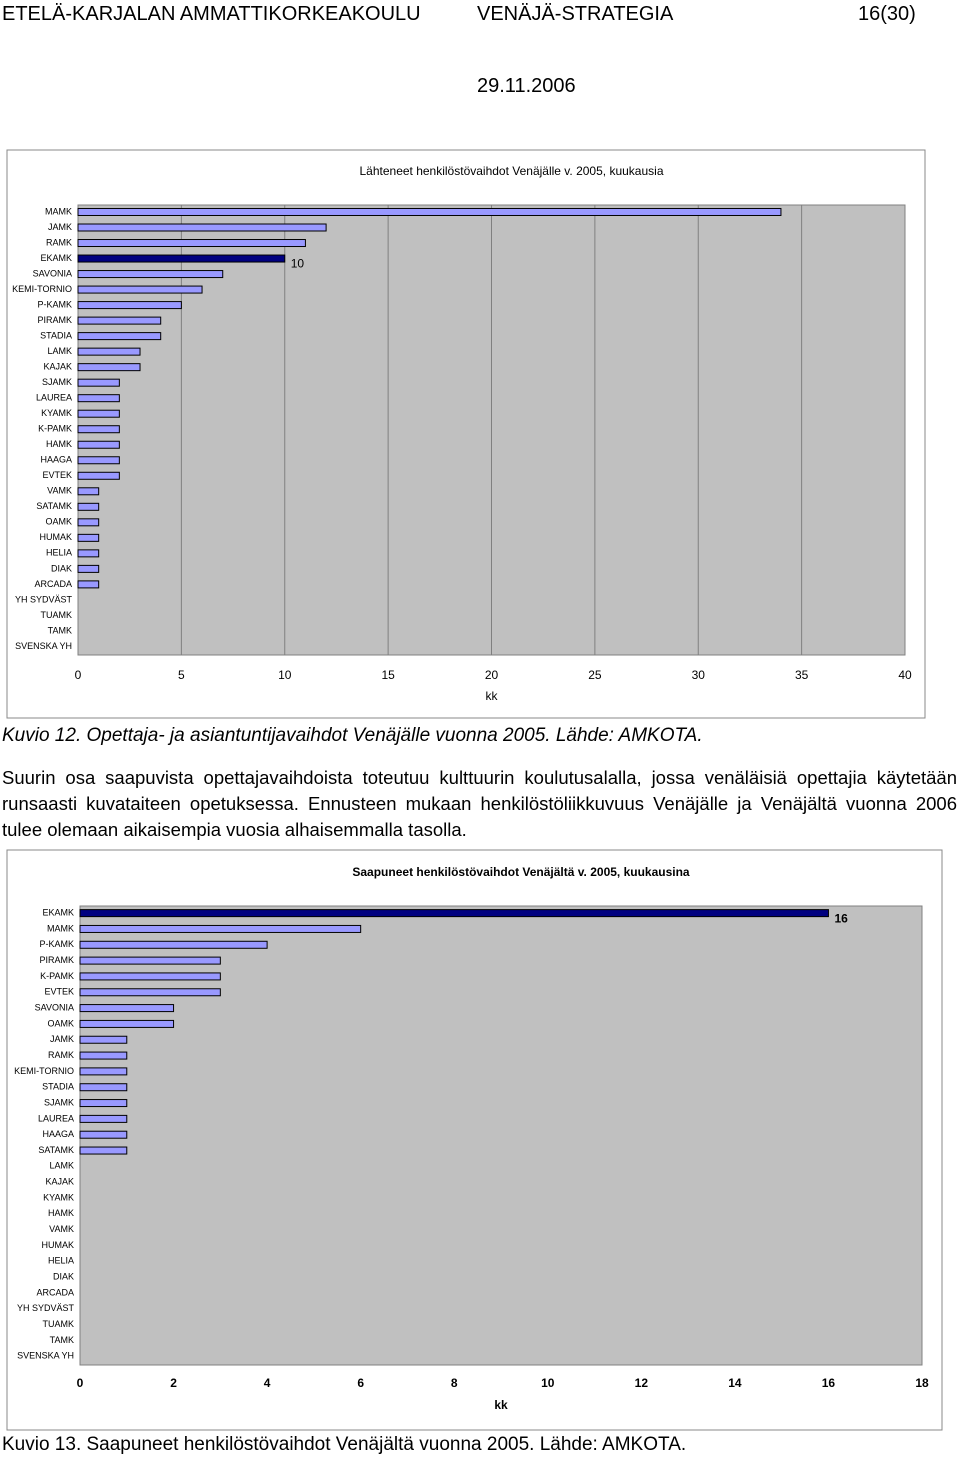 The width and height of the screenshot is (960, 1460). Describe the element at coordinates (922, 1383) in the screenshot. I see `x-tick-label: 18` at that location.